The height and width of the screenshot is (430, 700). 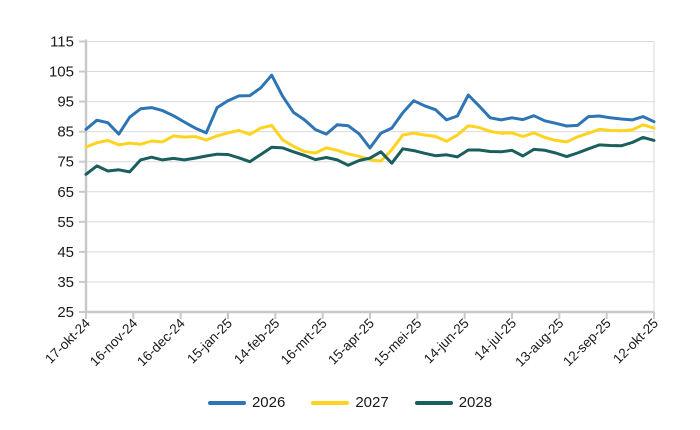 What do you see at coordinates (61, 72) in the screenshot?
I see `y-axis-tick-label: 105` at bounding box center [61, 72].